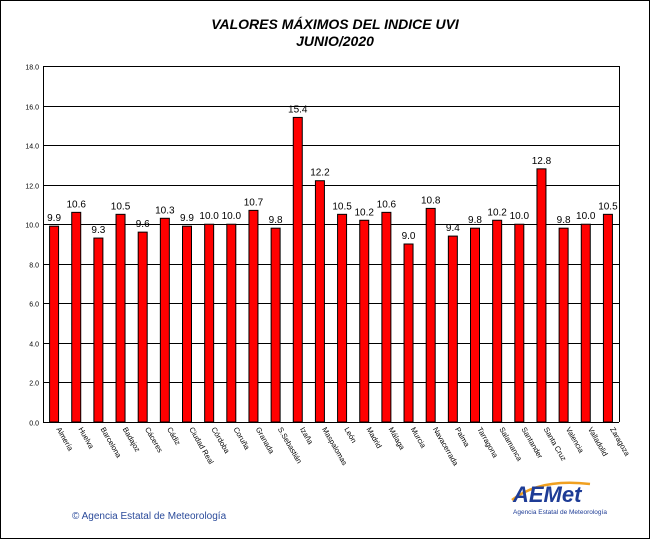 Image resolution: width=650 pixels, height=544 pixels. I want to click on x-tick-label: Valladolid, so click(598, 442).